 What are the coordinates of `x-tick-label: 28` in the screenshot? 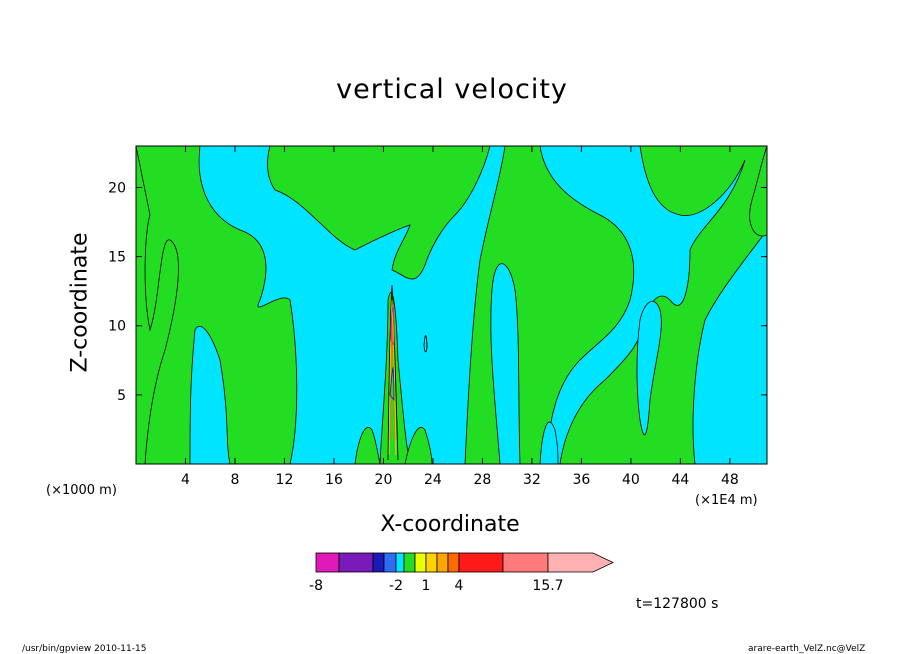 It's located at (483, 480).